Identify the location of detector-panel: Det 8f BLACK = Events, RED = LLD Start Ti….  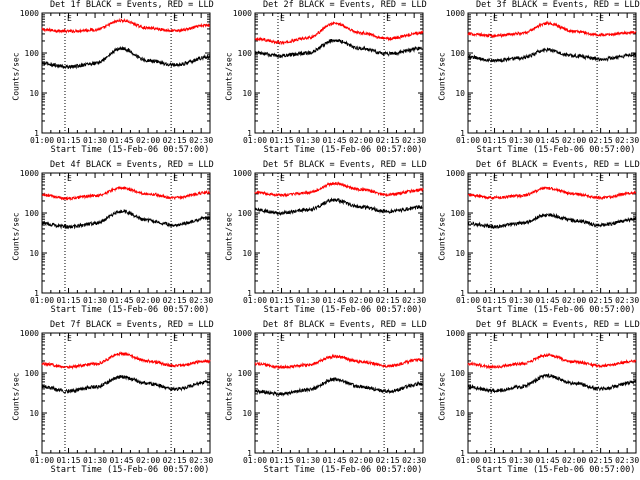
(320, 400).